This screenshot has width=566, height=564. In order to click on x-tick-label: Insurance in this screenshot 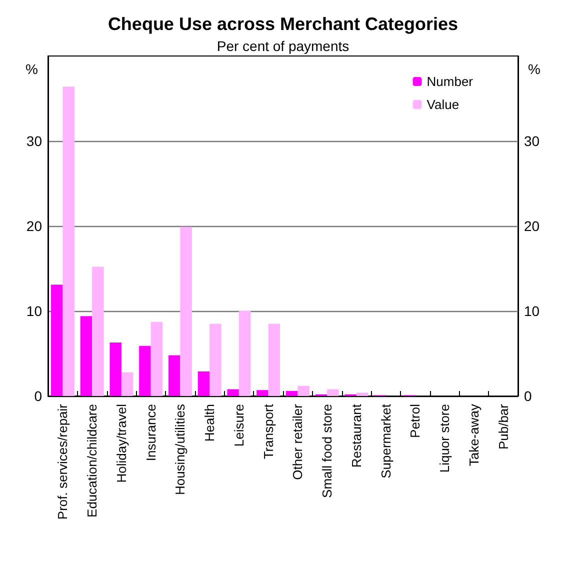, I will do `click(150, 433)`.